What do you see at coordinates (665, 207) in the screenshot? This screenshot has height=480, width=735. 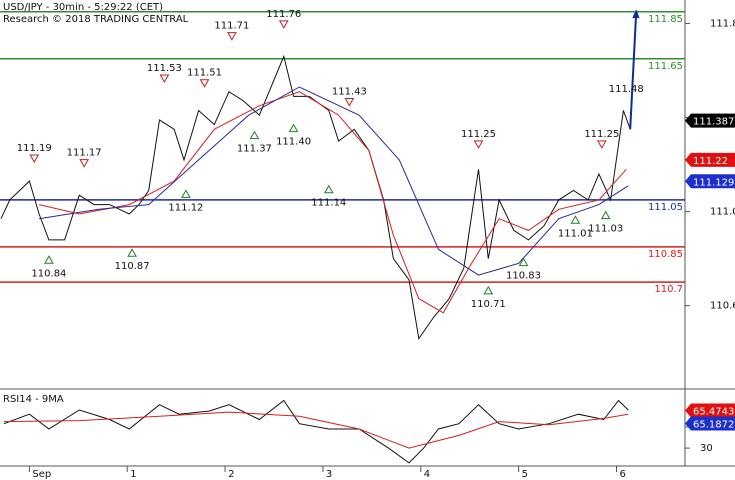 I see `level-label: 111.05` at bounding box center [665, 207].